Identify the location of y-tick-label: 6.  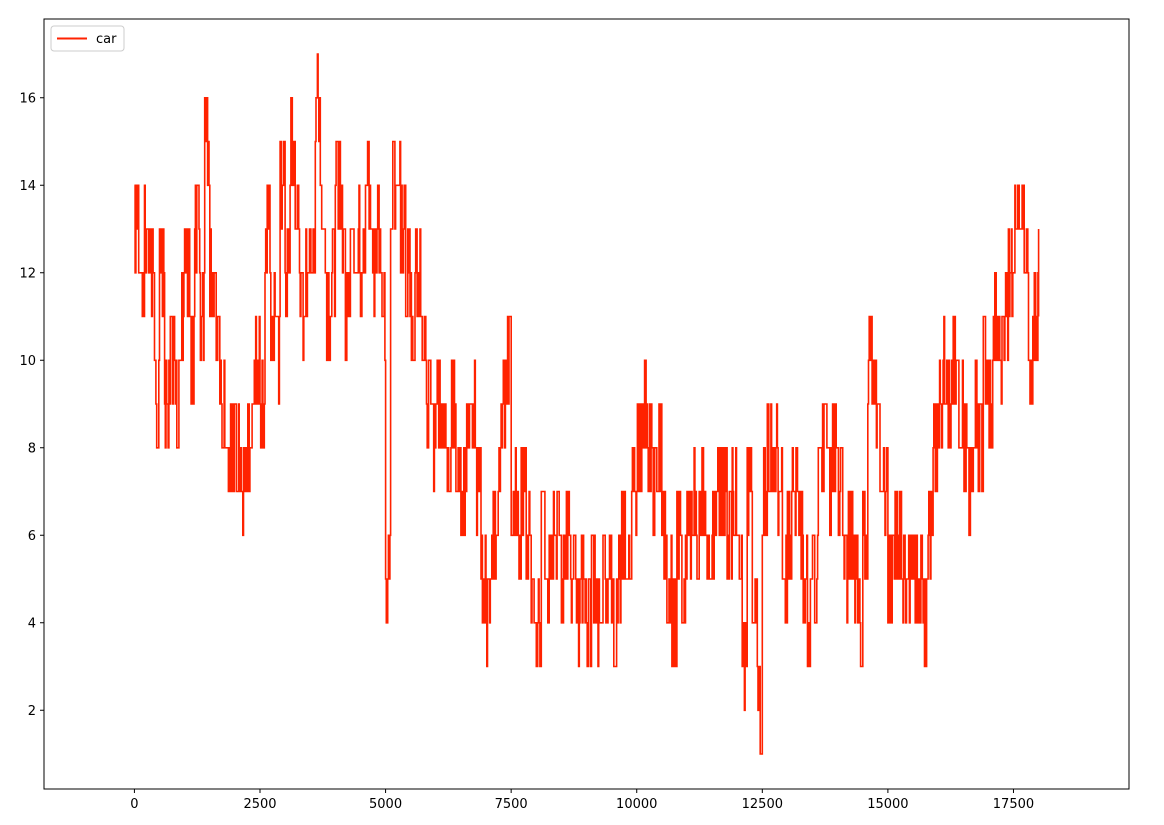
(32, 536).